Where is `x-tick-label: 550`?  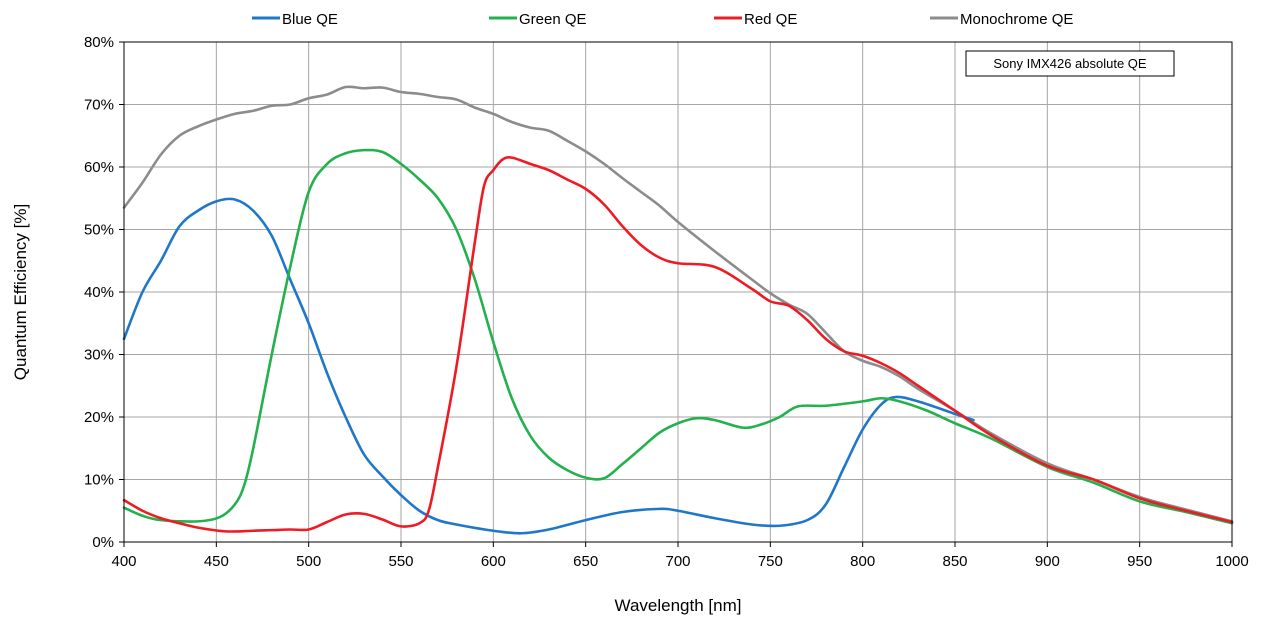 x-tick-label: 550 is located at coordinates (400, 561).